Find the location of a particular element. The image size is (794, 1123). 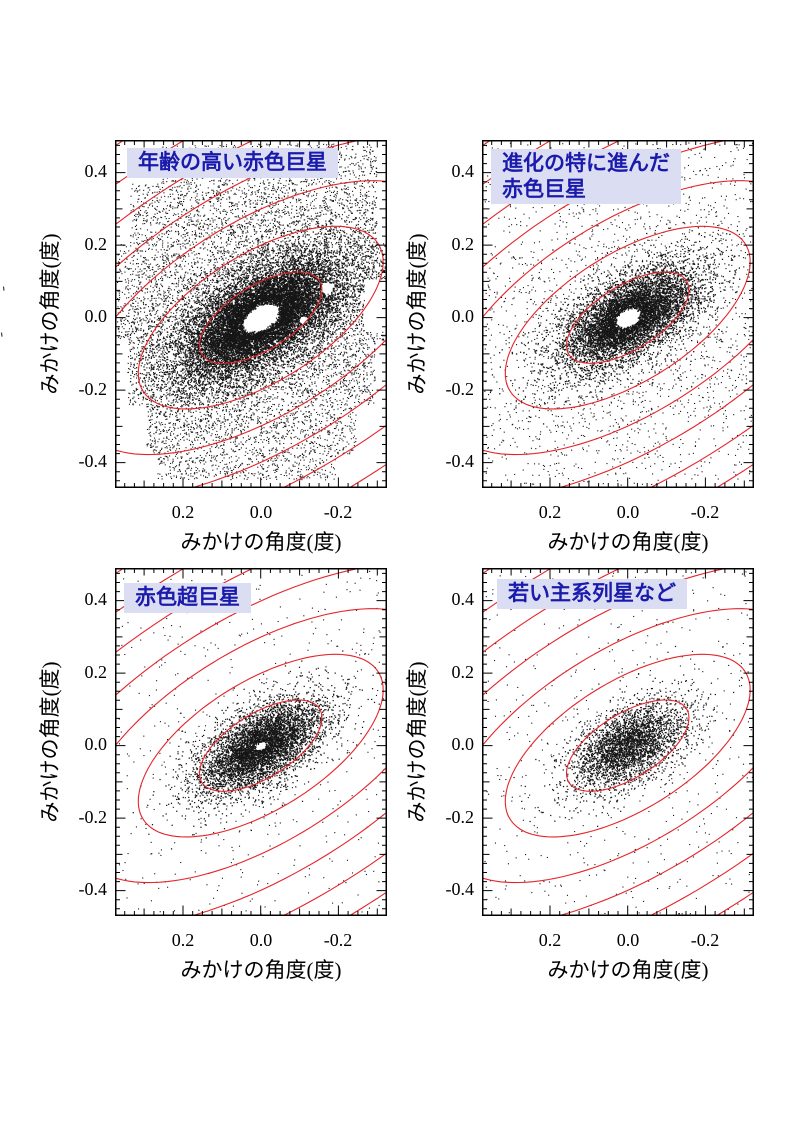

panel-title-badge: 赤色超巨星 is located at coordinates (187, 598).